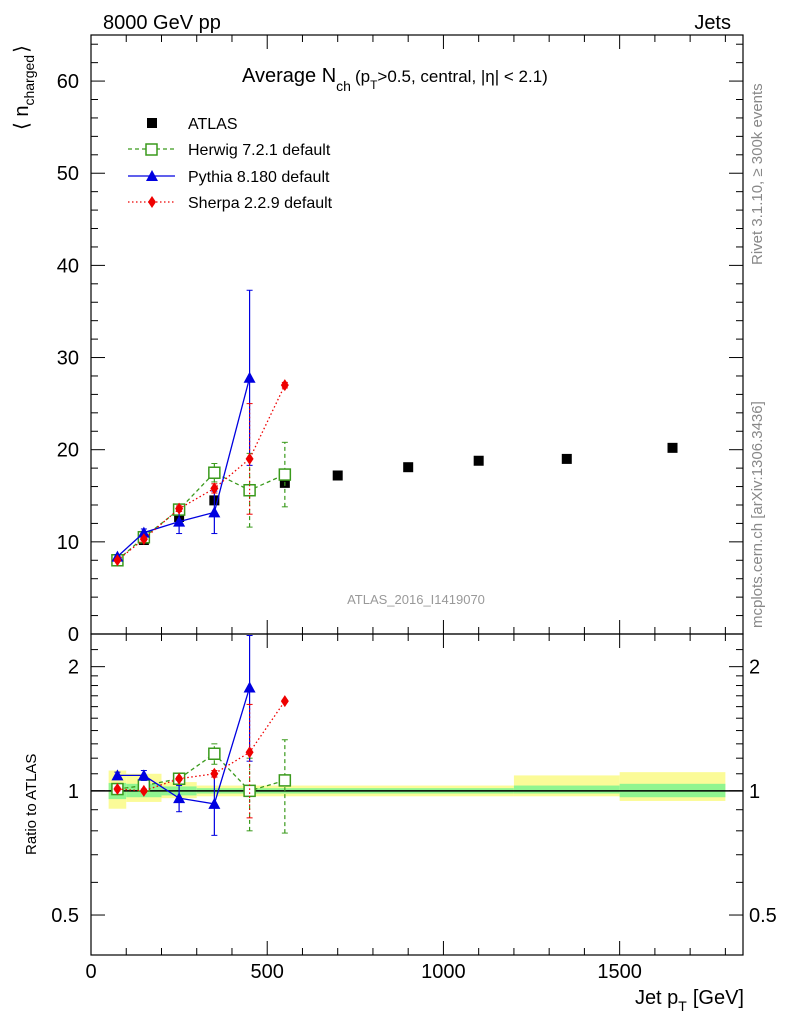 The image size is (786, 1024). I want to click on main-ytick-label-5: 50, so click(68, 174).